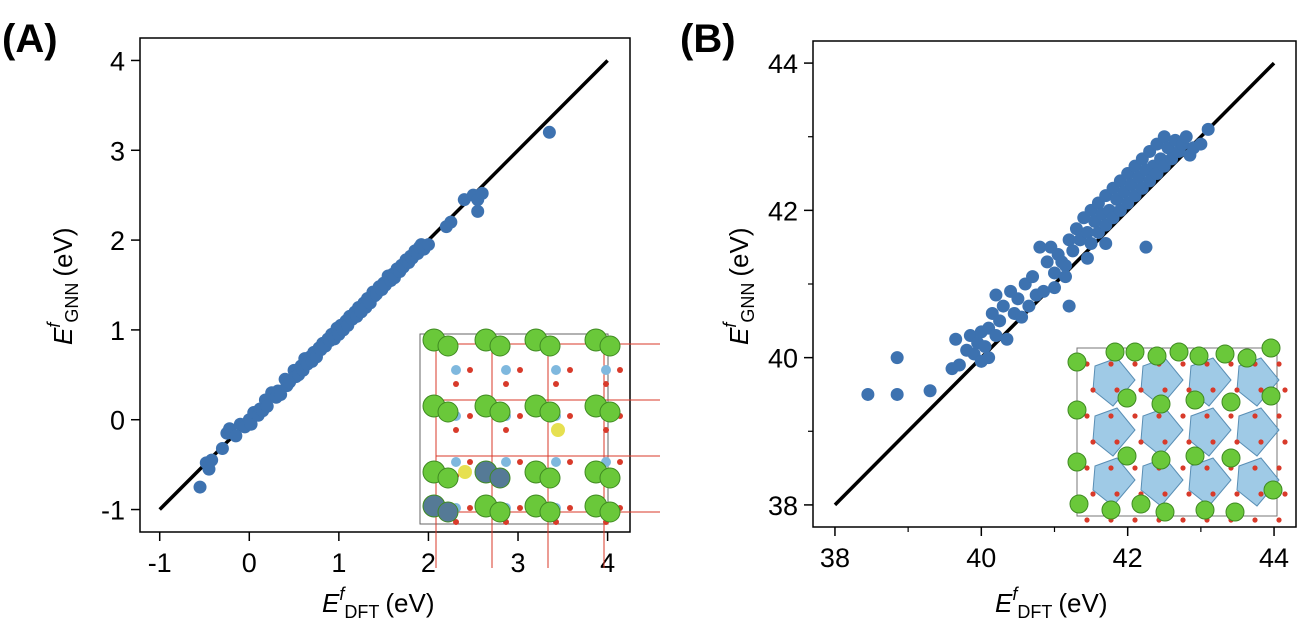  What do you see at coordinates (63, 286) in the screenshot?
I see `panel-a-ylabel: EfGNN(eV)` at bounding box center [63, 286].